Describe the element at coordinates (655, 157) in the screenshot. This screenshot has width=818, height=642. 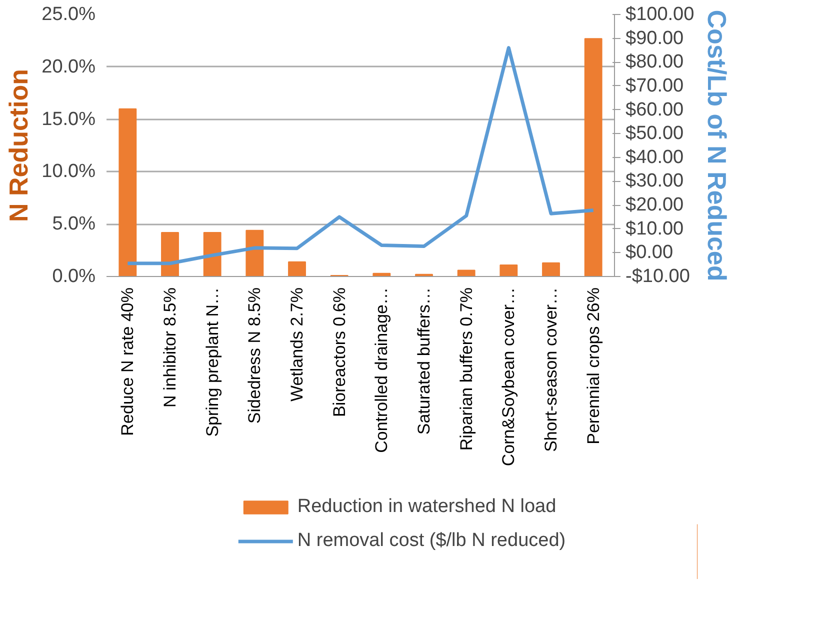
I see `y2-tick-label: $40.00` at that location.